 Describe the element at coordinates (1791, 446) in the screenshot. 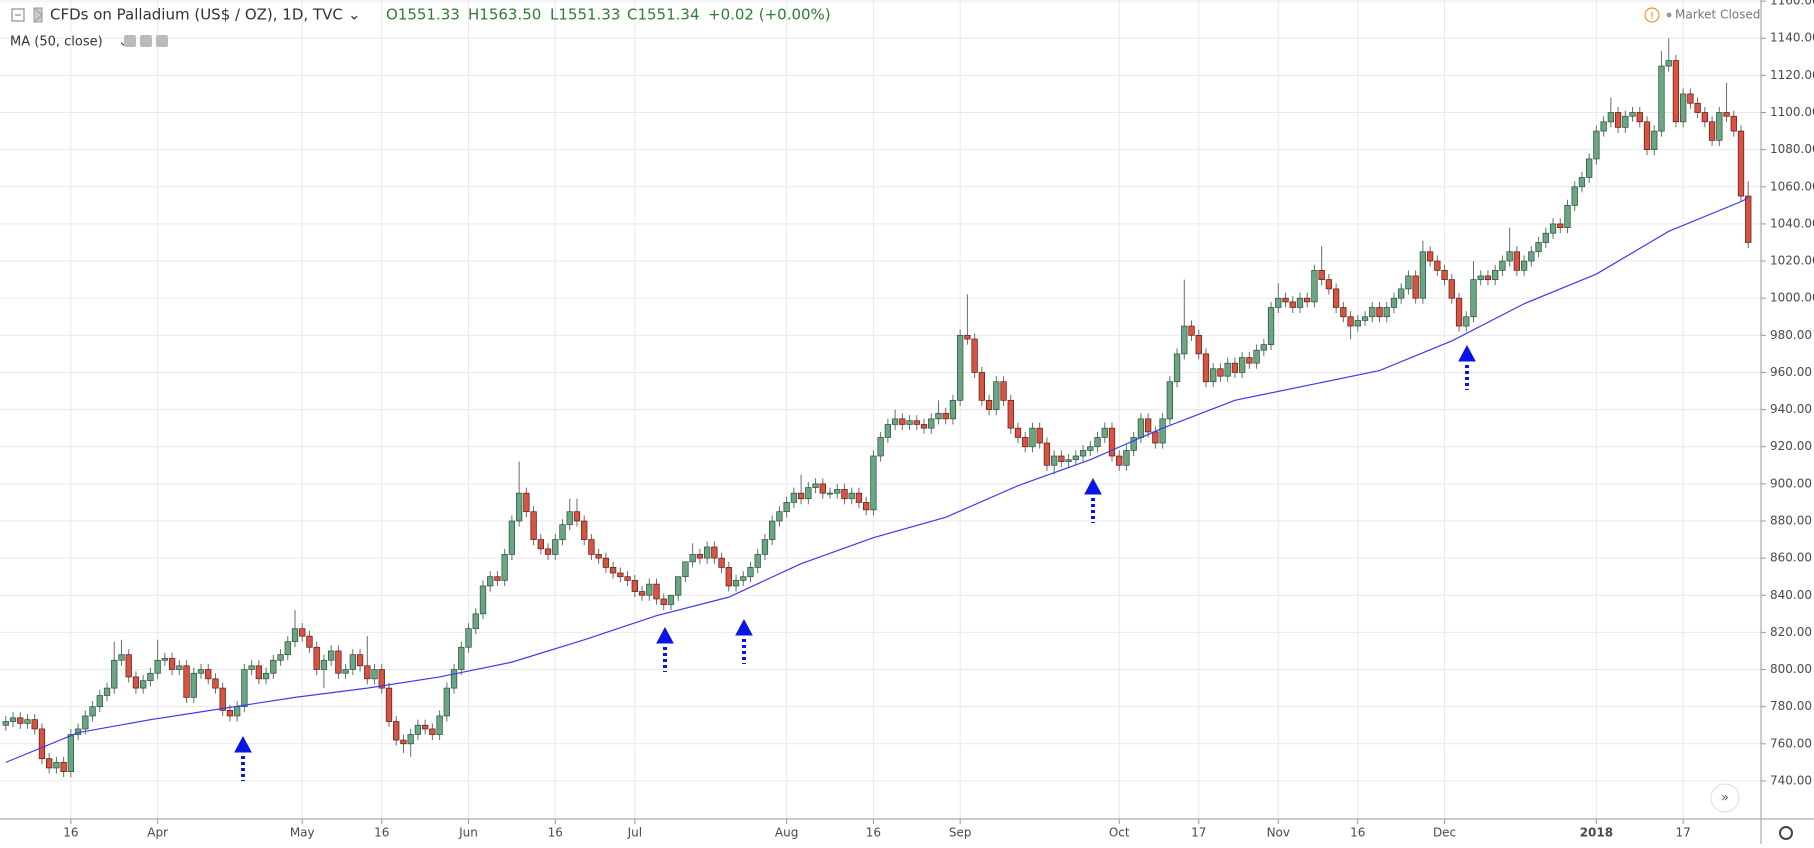

I see `y-tick-label: 920.00` at that location.